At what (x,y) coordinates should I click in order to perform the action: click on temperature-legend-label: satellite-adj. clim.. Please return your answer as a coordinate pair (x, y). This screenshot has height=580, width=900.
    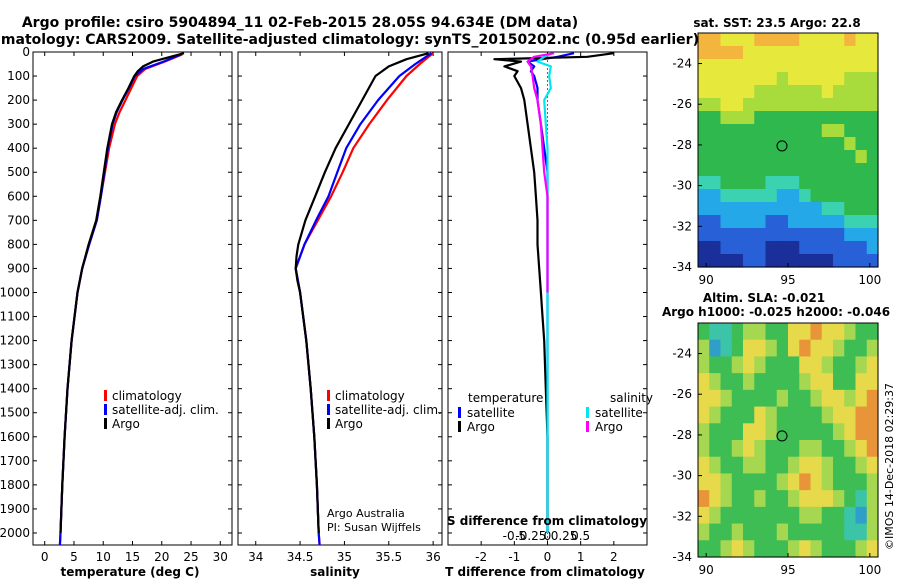
    Looking at the image, I should click on (165, 410).